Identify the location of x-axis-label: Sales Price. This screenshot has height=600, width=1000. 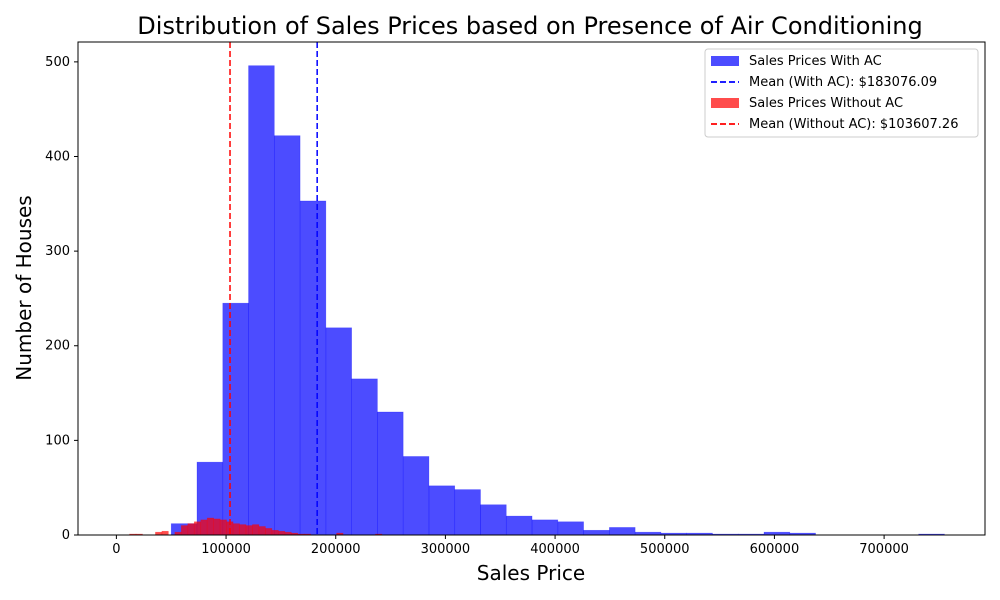
(531, 573).